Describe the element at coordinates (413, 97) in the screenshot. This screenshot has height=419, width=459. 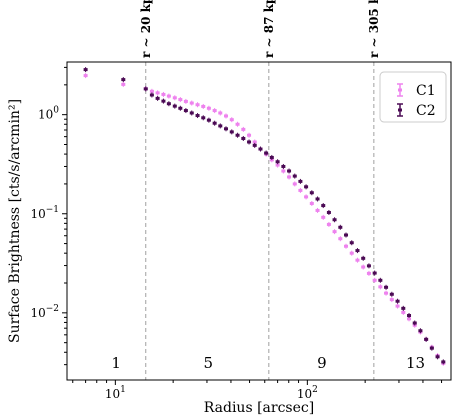
I see `legend-box` at that location.